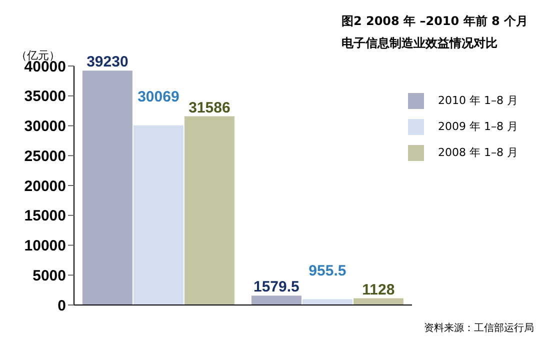  Describe the element at coordinates (209, 107) in the screenshot. I see `data-label: 31586` at that location.